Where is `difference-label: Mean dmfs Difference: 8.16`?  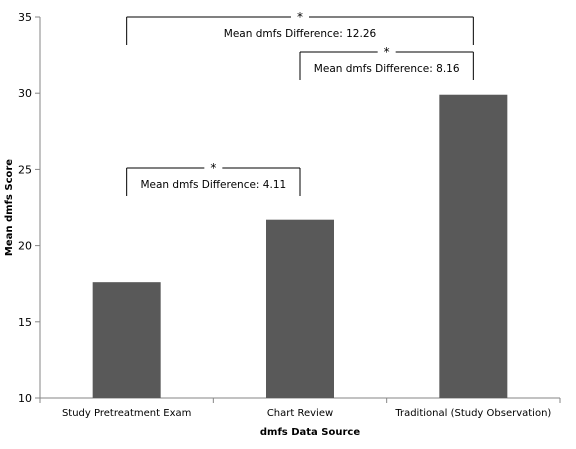 difference-label: Mean dmfs Difference: 8.16 is located at coordinates (387, 69).